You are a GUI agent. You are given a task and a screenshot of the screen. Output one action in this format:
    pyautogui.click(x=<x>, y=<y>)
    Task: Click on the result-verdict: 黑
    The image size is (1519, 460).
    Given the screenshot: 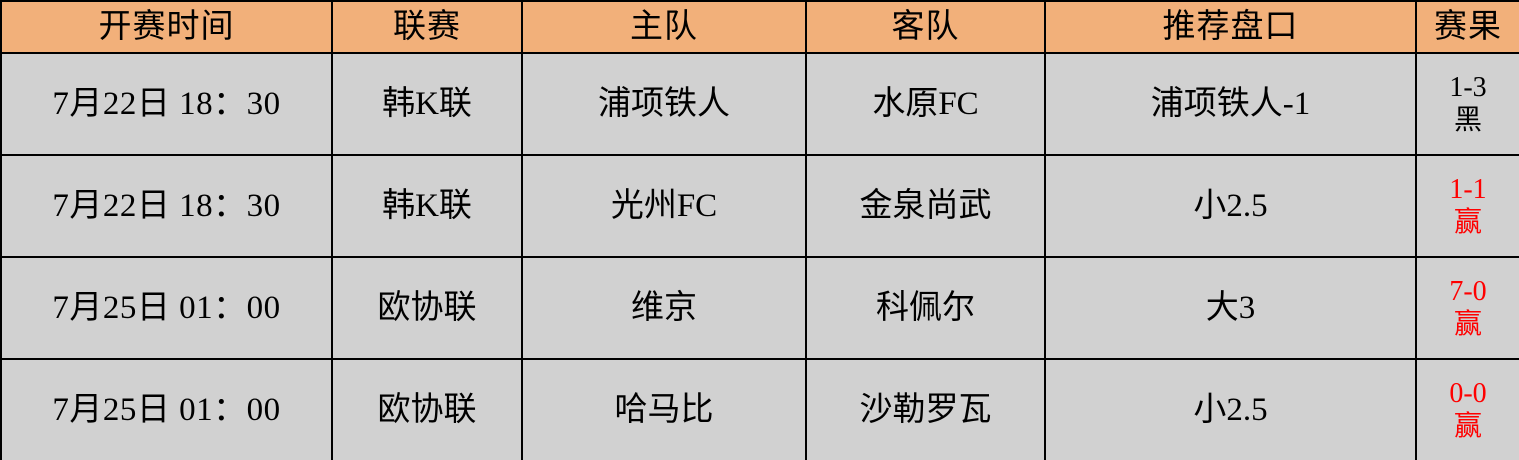 What is the action you would take?
    pyautogui.click(x=1467, y=120)
    